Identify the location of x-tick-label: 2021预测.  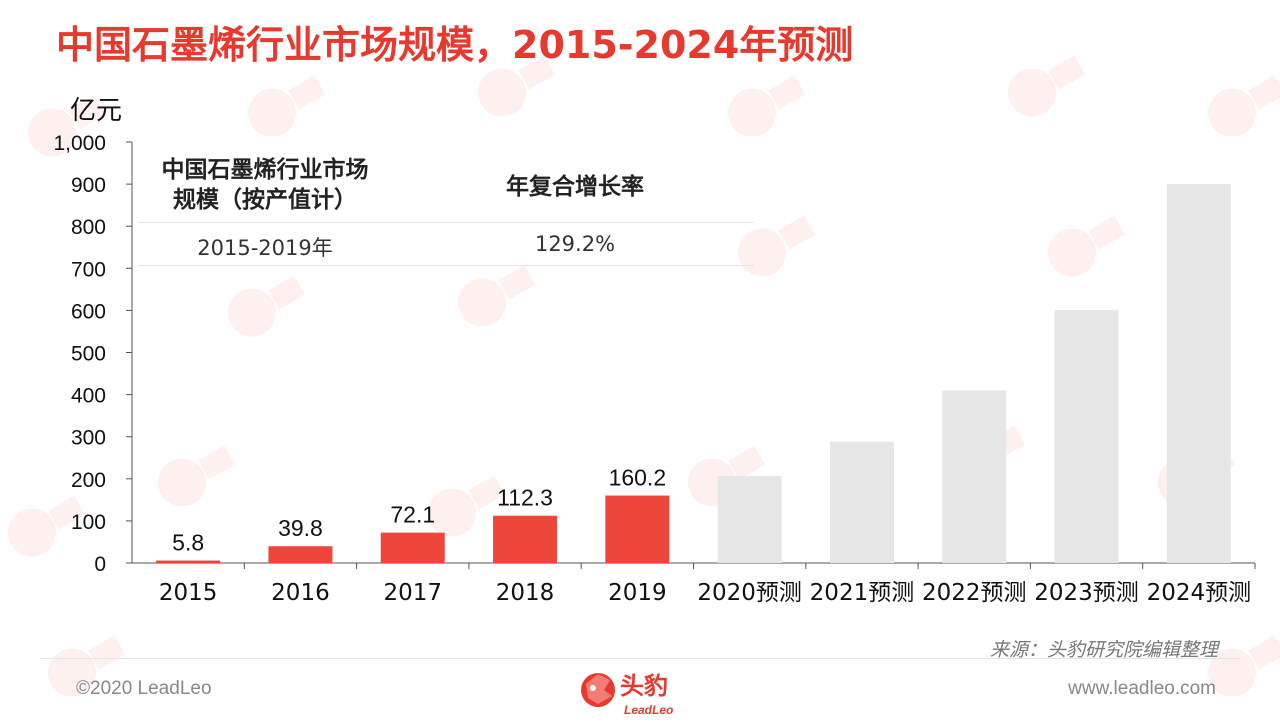
(862, 593).